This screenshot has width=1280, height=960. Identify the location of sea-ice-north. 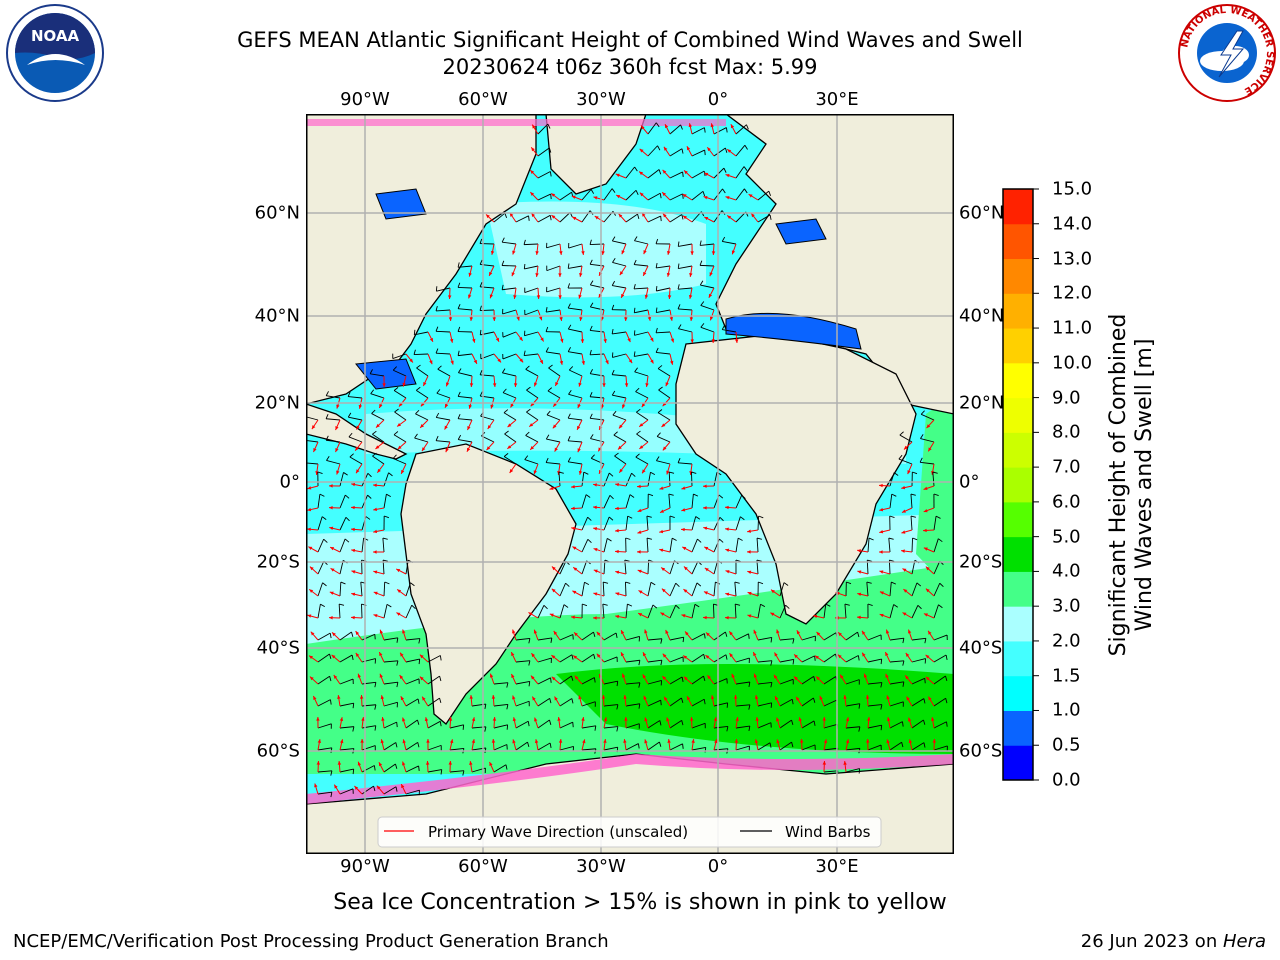
(516, 122).